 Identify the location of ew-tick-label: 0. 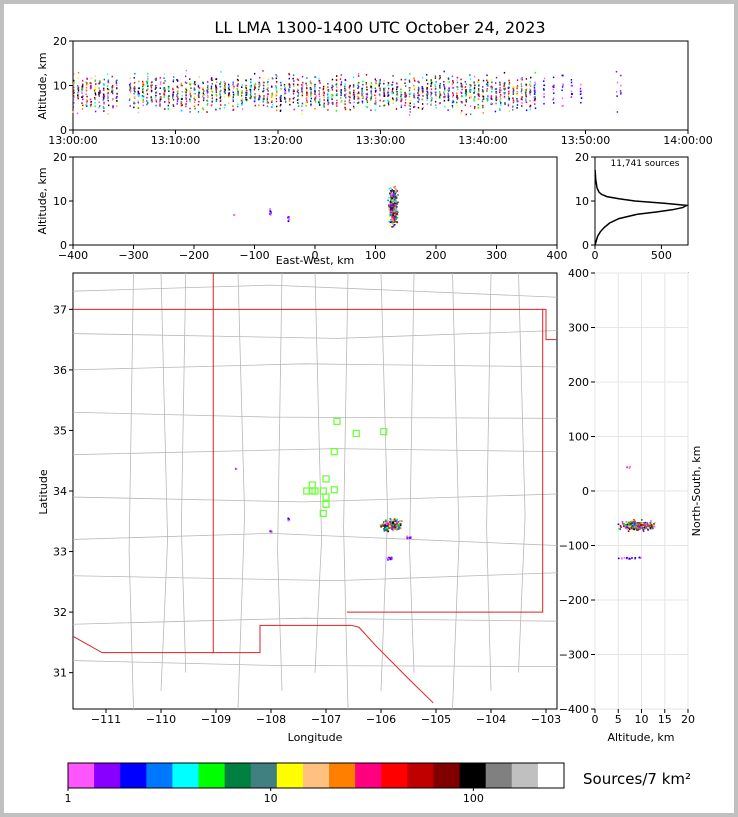
(315, 255).